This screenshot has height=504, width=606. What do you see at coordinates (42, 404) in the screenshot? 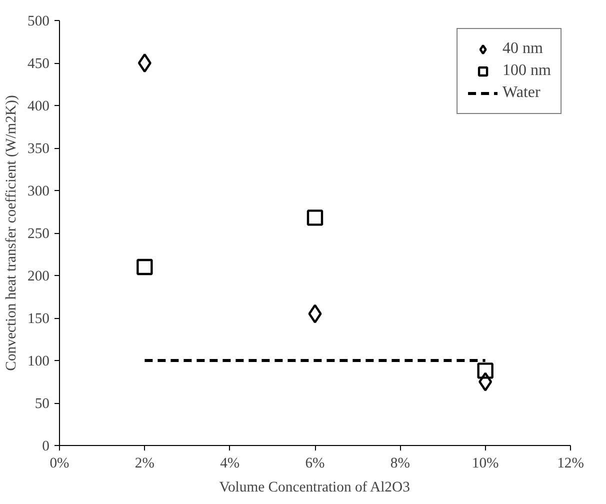
I see `y-tick-label: 50` at bounding box center [42, 404].